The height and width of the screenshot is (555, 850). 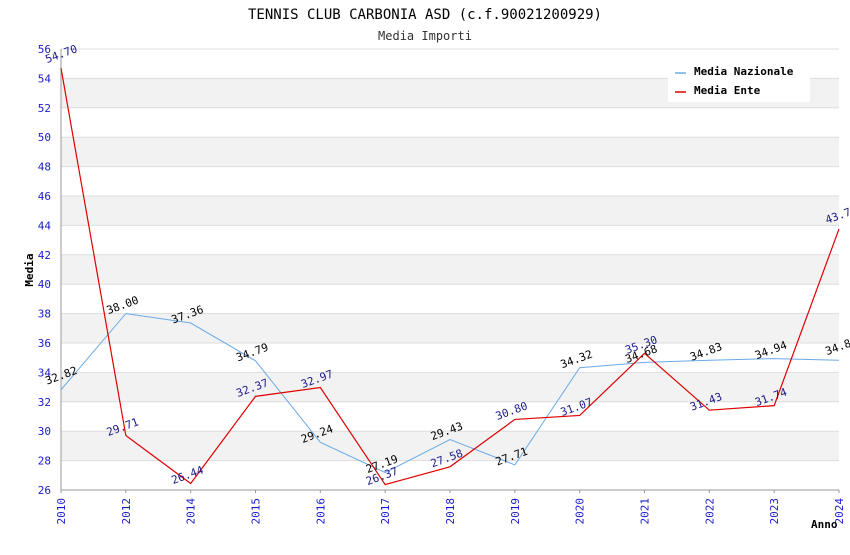 What do you see at coordinates (44, 402) in the screenshot?
I see `y-tick-label: 32` at bounding box center [44, 402].